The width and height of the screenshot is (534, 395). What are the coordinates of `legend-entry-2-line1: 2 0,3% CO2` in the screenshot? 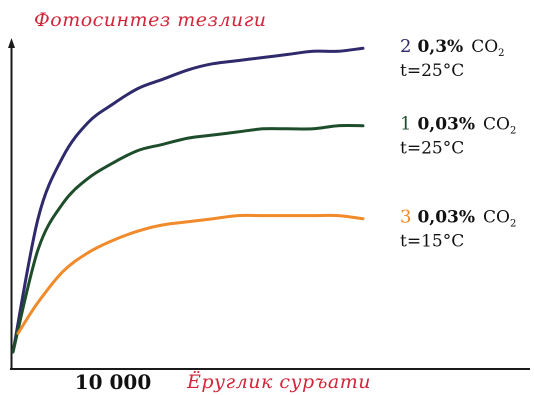 It's located at (452, 47).